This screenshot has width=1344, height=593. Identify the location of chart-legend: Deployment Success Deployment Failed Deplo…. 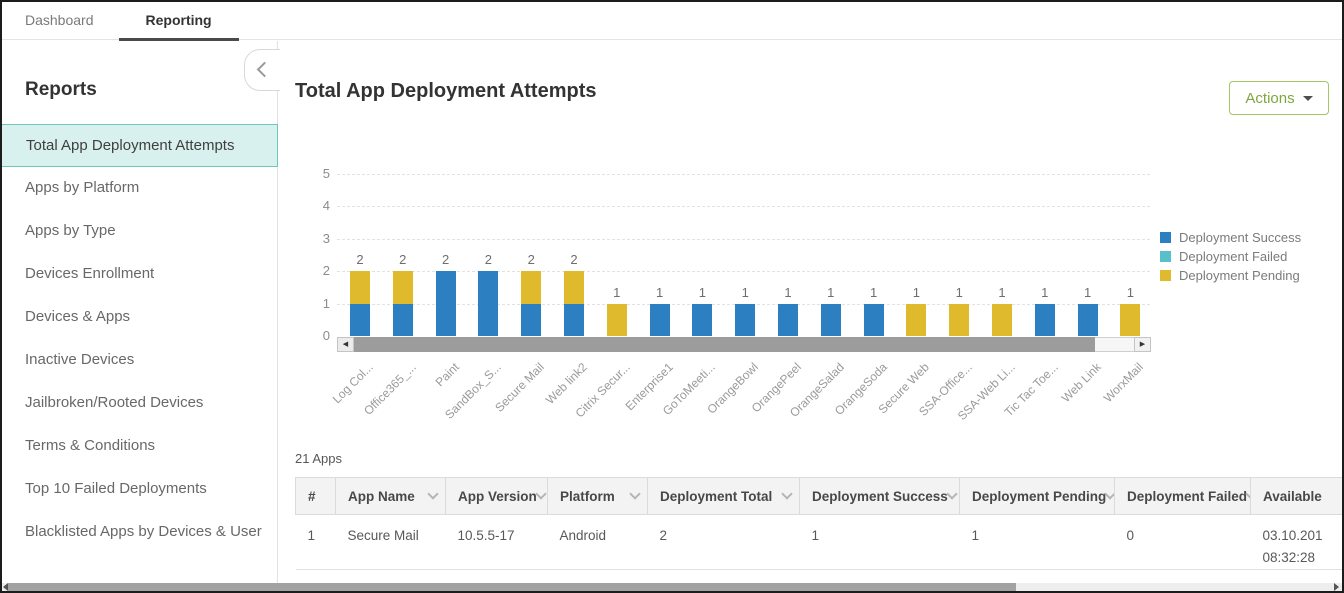
(1230, 256).